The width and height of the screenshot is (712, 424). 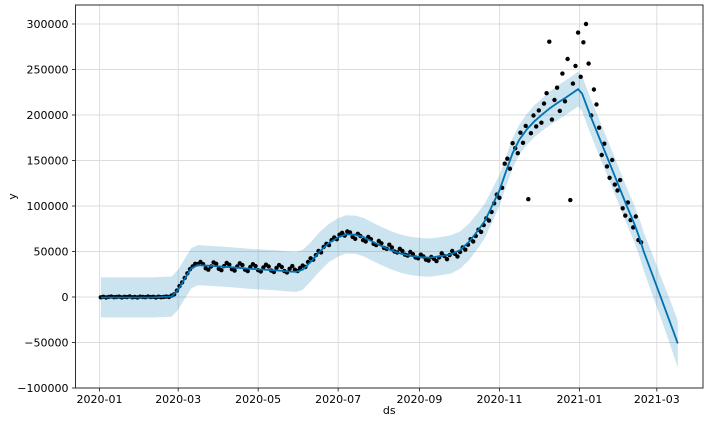 I want to click on x-tick-label: 2020-05, so click(x=258, y=399).